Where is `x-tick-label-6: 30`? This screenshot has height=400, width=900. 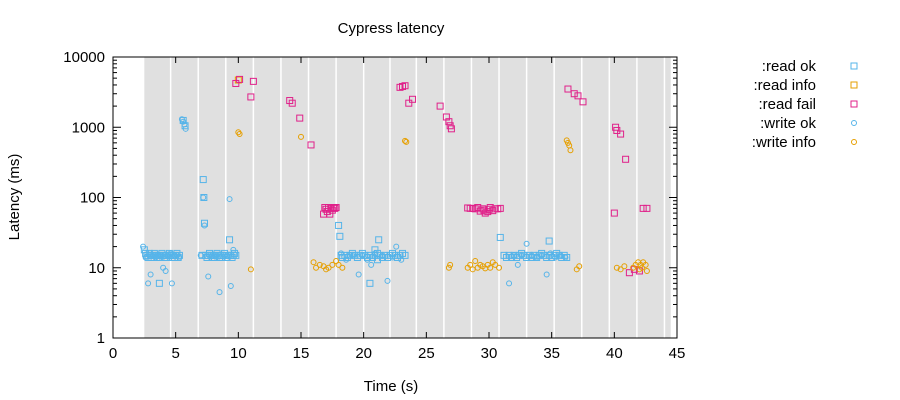 x-tick-label-6: 30 is located at coordinates (489, 353).